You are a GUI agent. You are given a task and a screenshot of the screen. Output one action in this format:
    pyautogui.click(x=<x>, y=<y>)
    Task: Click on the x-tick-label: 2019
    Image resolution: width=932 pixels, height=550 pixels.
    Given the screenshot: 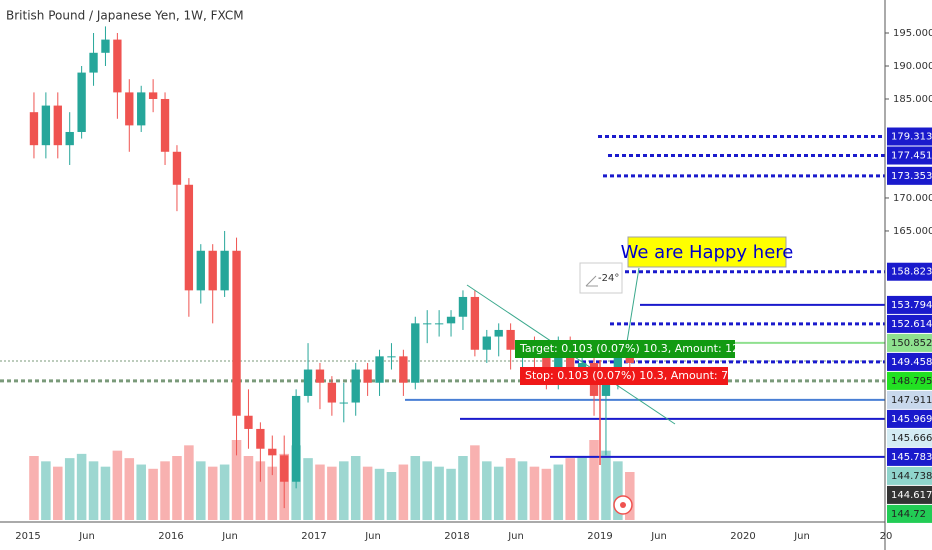 What is the action you would take?
    pyautogui.click(x=599, y=536)
    